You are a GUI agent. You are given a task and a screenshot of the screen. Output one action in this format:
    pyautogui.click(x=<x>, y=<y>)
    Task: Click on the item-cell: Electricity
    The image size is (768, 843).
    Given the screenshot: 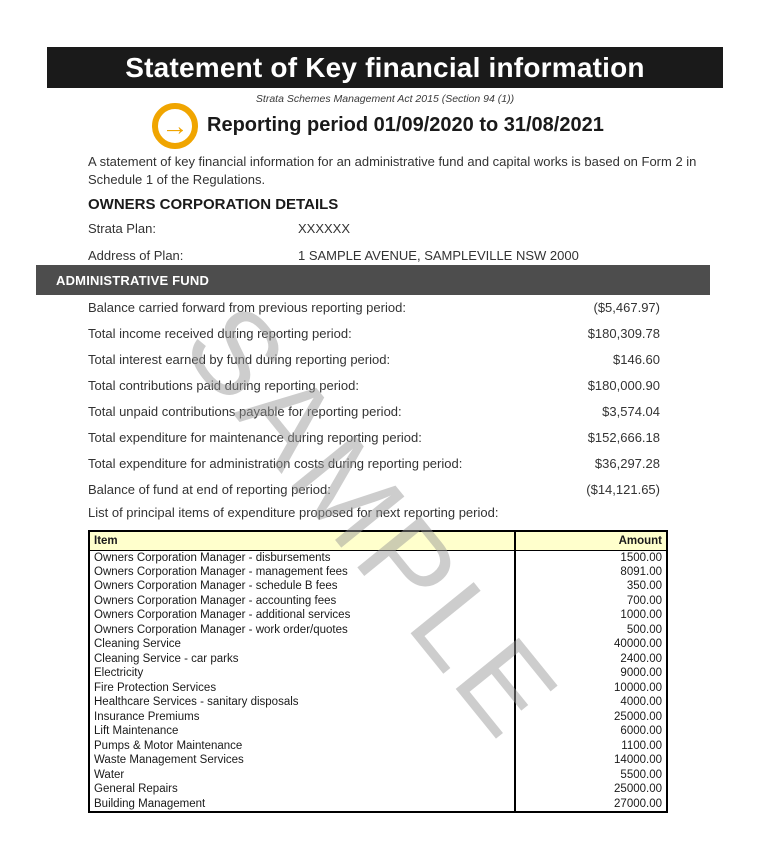 What is the action you would take?
    pyautogui.click(x=119, y=673)
    